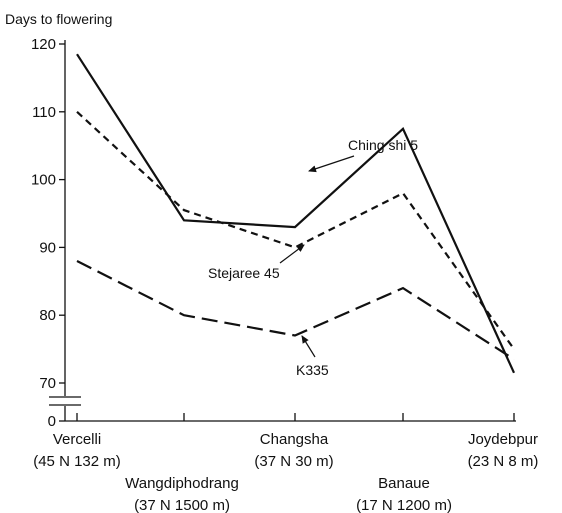 The height and width of the screenshot is (513, 562). Describe the element at coordinates (404, 494) in the screenshot. I see `category-label-banaue: Banaue (17 N 1200 m)` at that location.